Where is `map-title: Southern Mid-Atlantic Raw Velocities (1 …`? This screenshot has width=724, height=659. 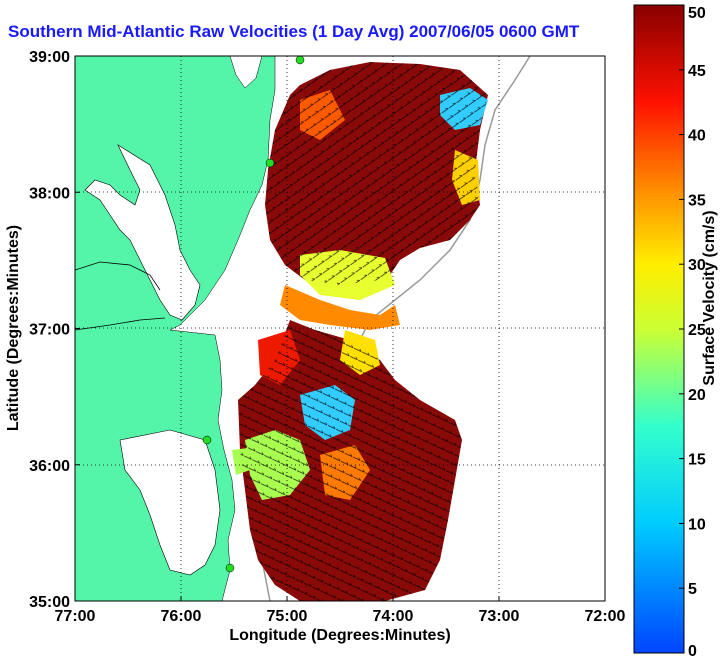
map-title: Southern Mid-Atlantic Raw Velocities (1 … is located at coordinates (294, 31).